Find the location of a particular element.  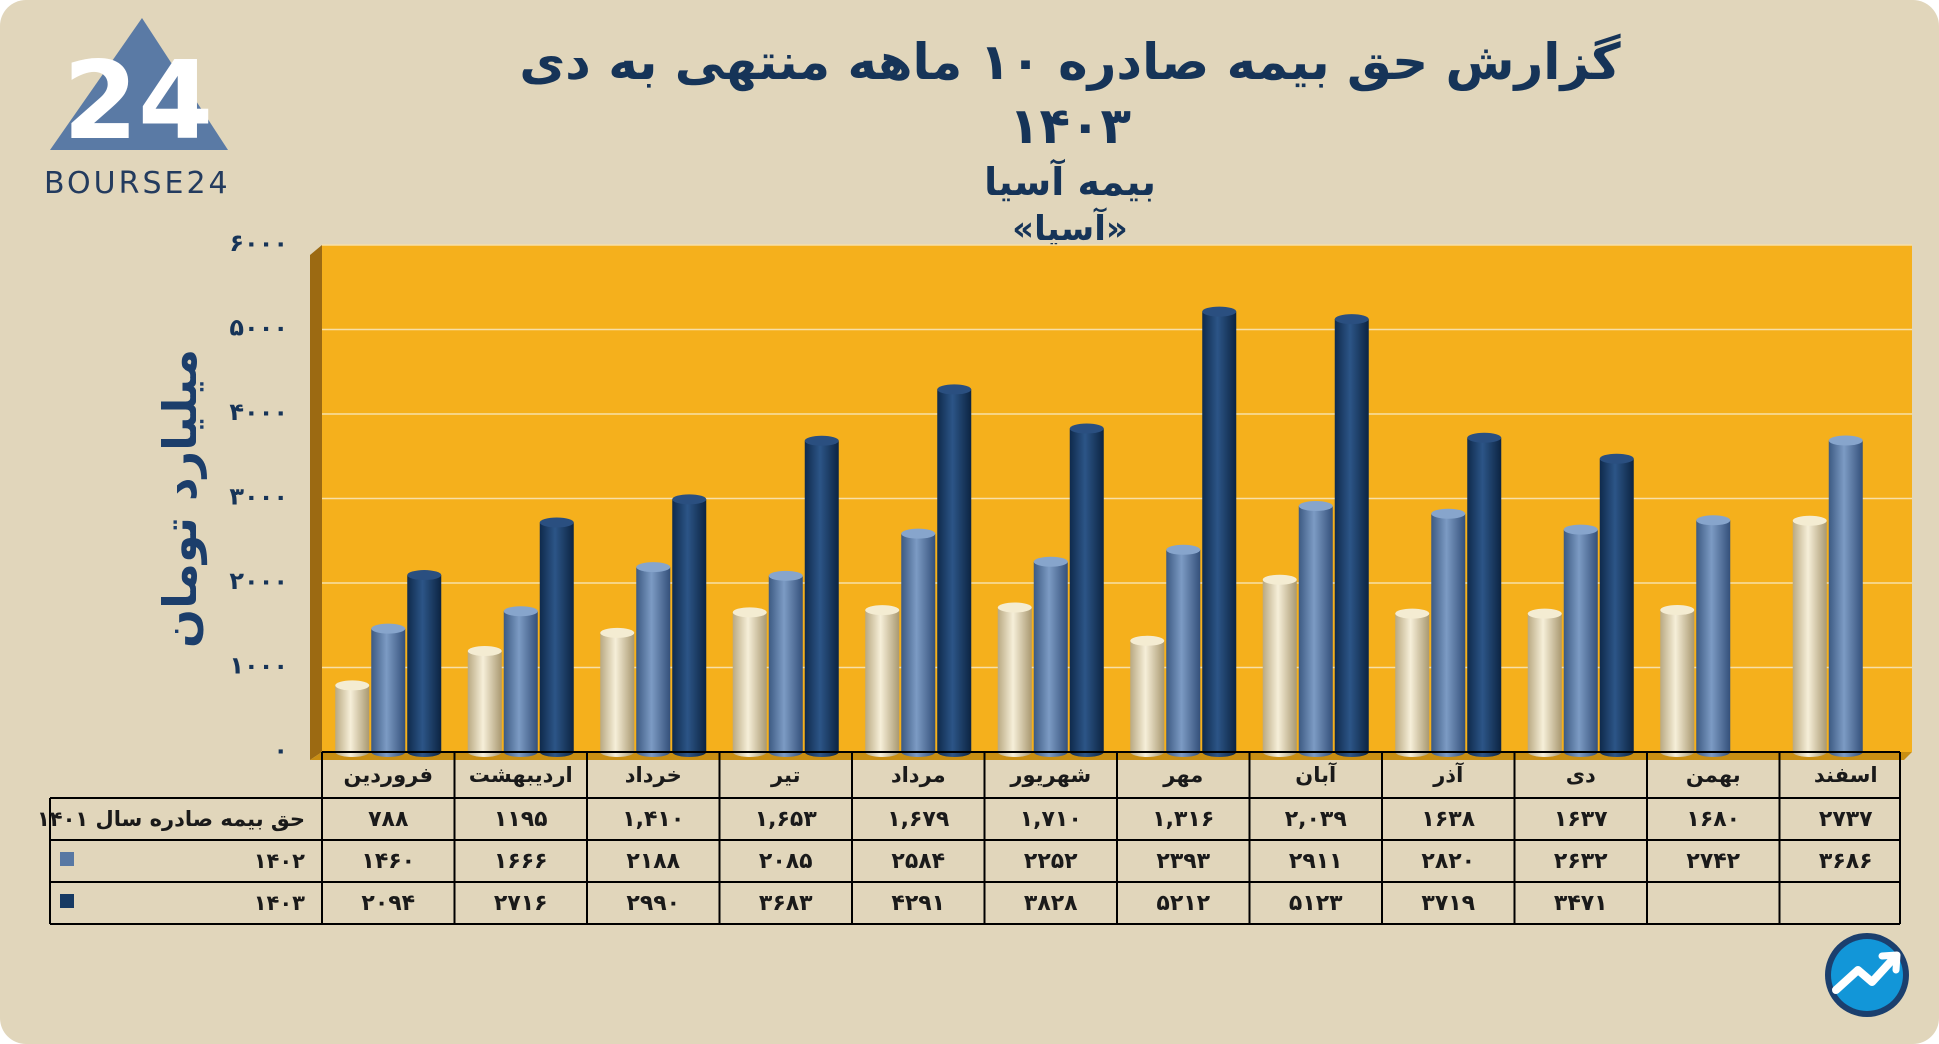

data-table-cell: ۲۷۱۶ is located at coordinates (521, 903).